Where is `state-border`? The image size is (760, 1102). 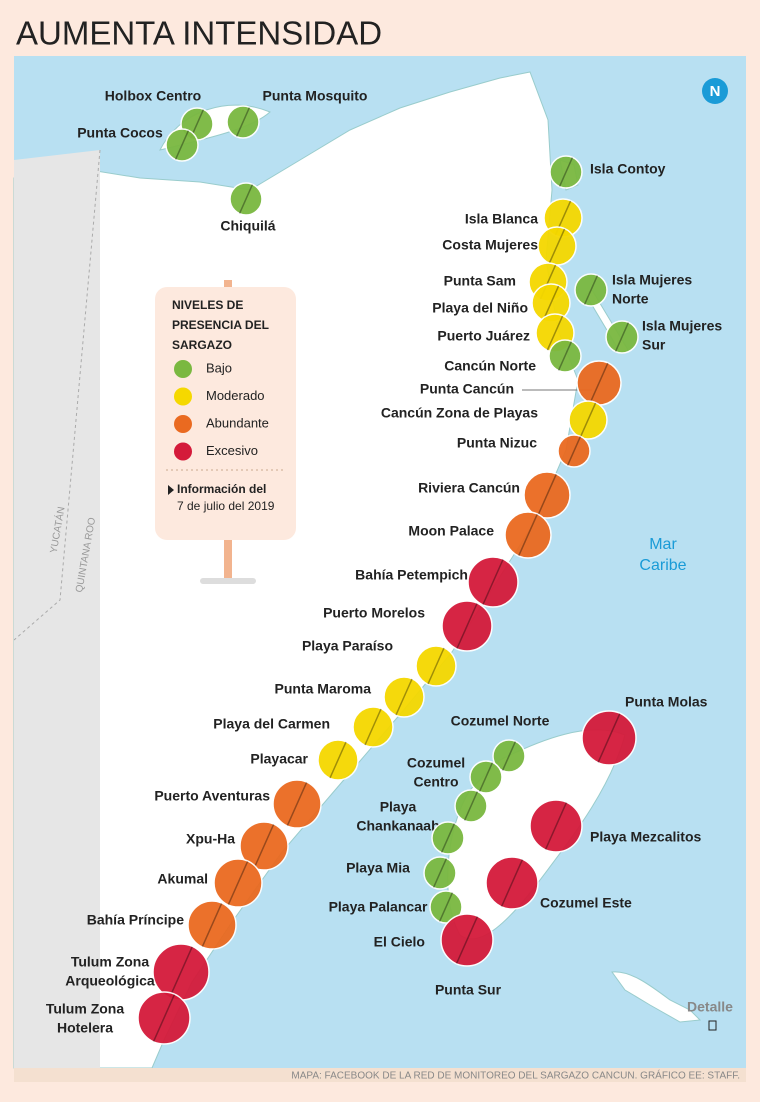
state-border is located at coordinates (57, 395).